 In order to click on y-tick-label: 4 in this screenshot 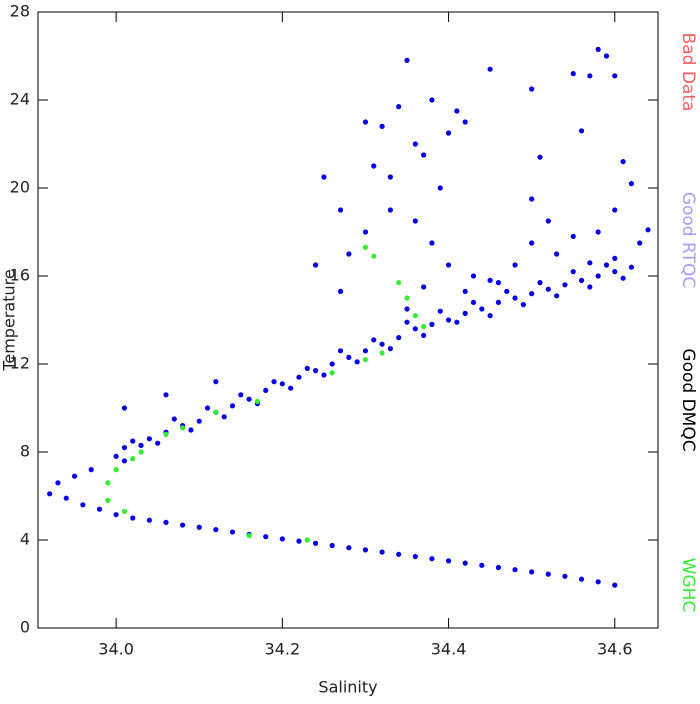, I will do `click(25, 539)`.